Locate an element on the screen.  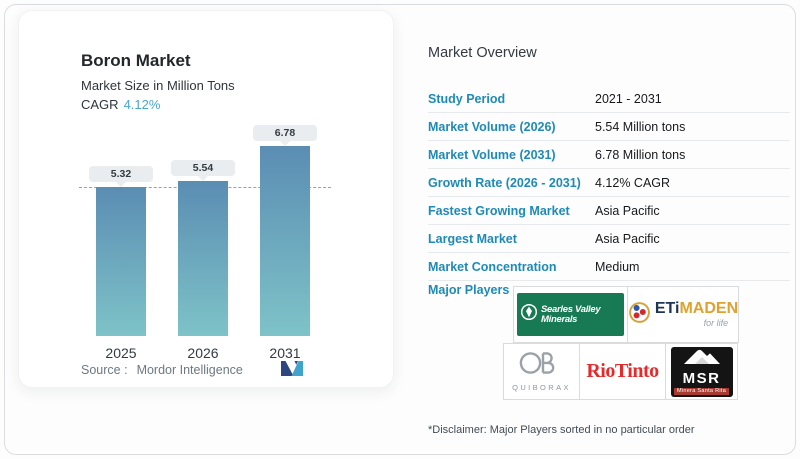
eti-maden-icon is located at coordinates (639, 315).